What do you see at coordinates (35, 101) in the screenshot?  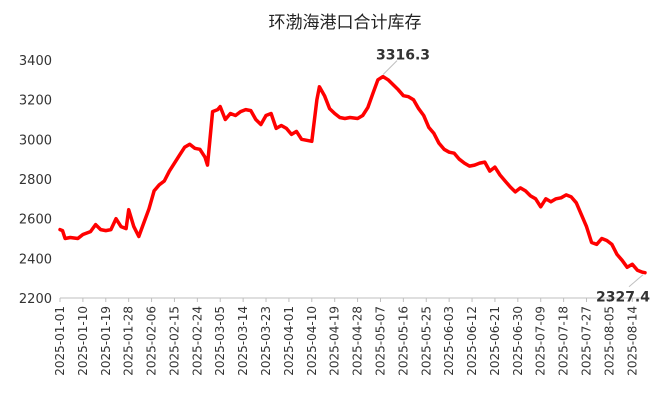 I see `y-tick-label: 3200` at bounding box center [35, 101].